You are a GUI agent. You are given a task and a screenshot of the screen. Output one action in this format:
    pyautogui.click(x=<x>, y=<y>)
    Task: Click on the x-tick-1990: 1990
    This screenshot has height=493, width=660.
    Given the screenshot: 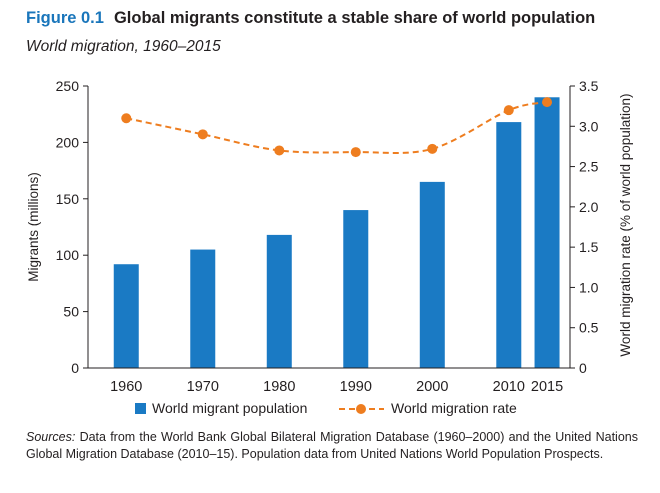 What is the action you would take?
    pyautogui.click(x=356, y=387)
    